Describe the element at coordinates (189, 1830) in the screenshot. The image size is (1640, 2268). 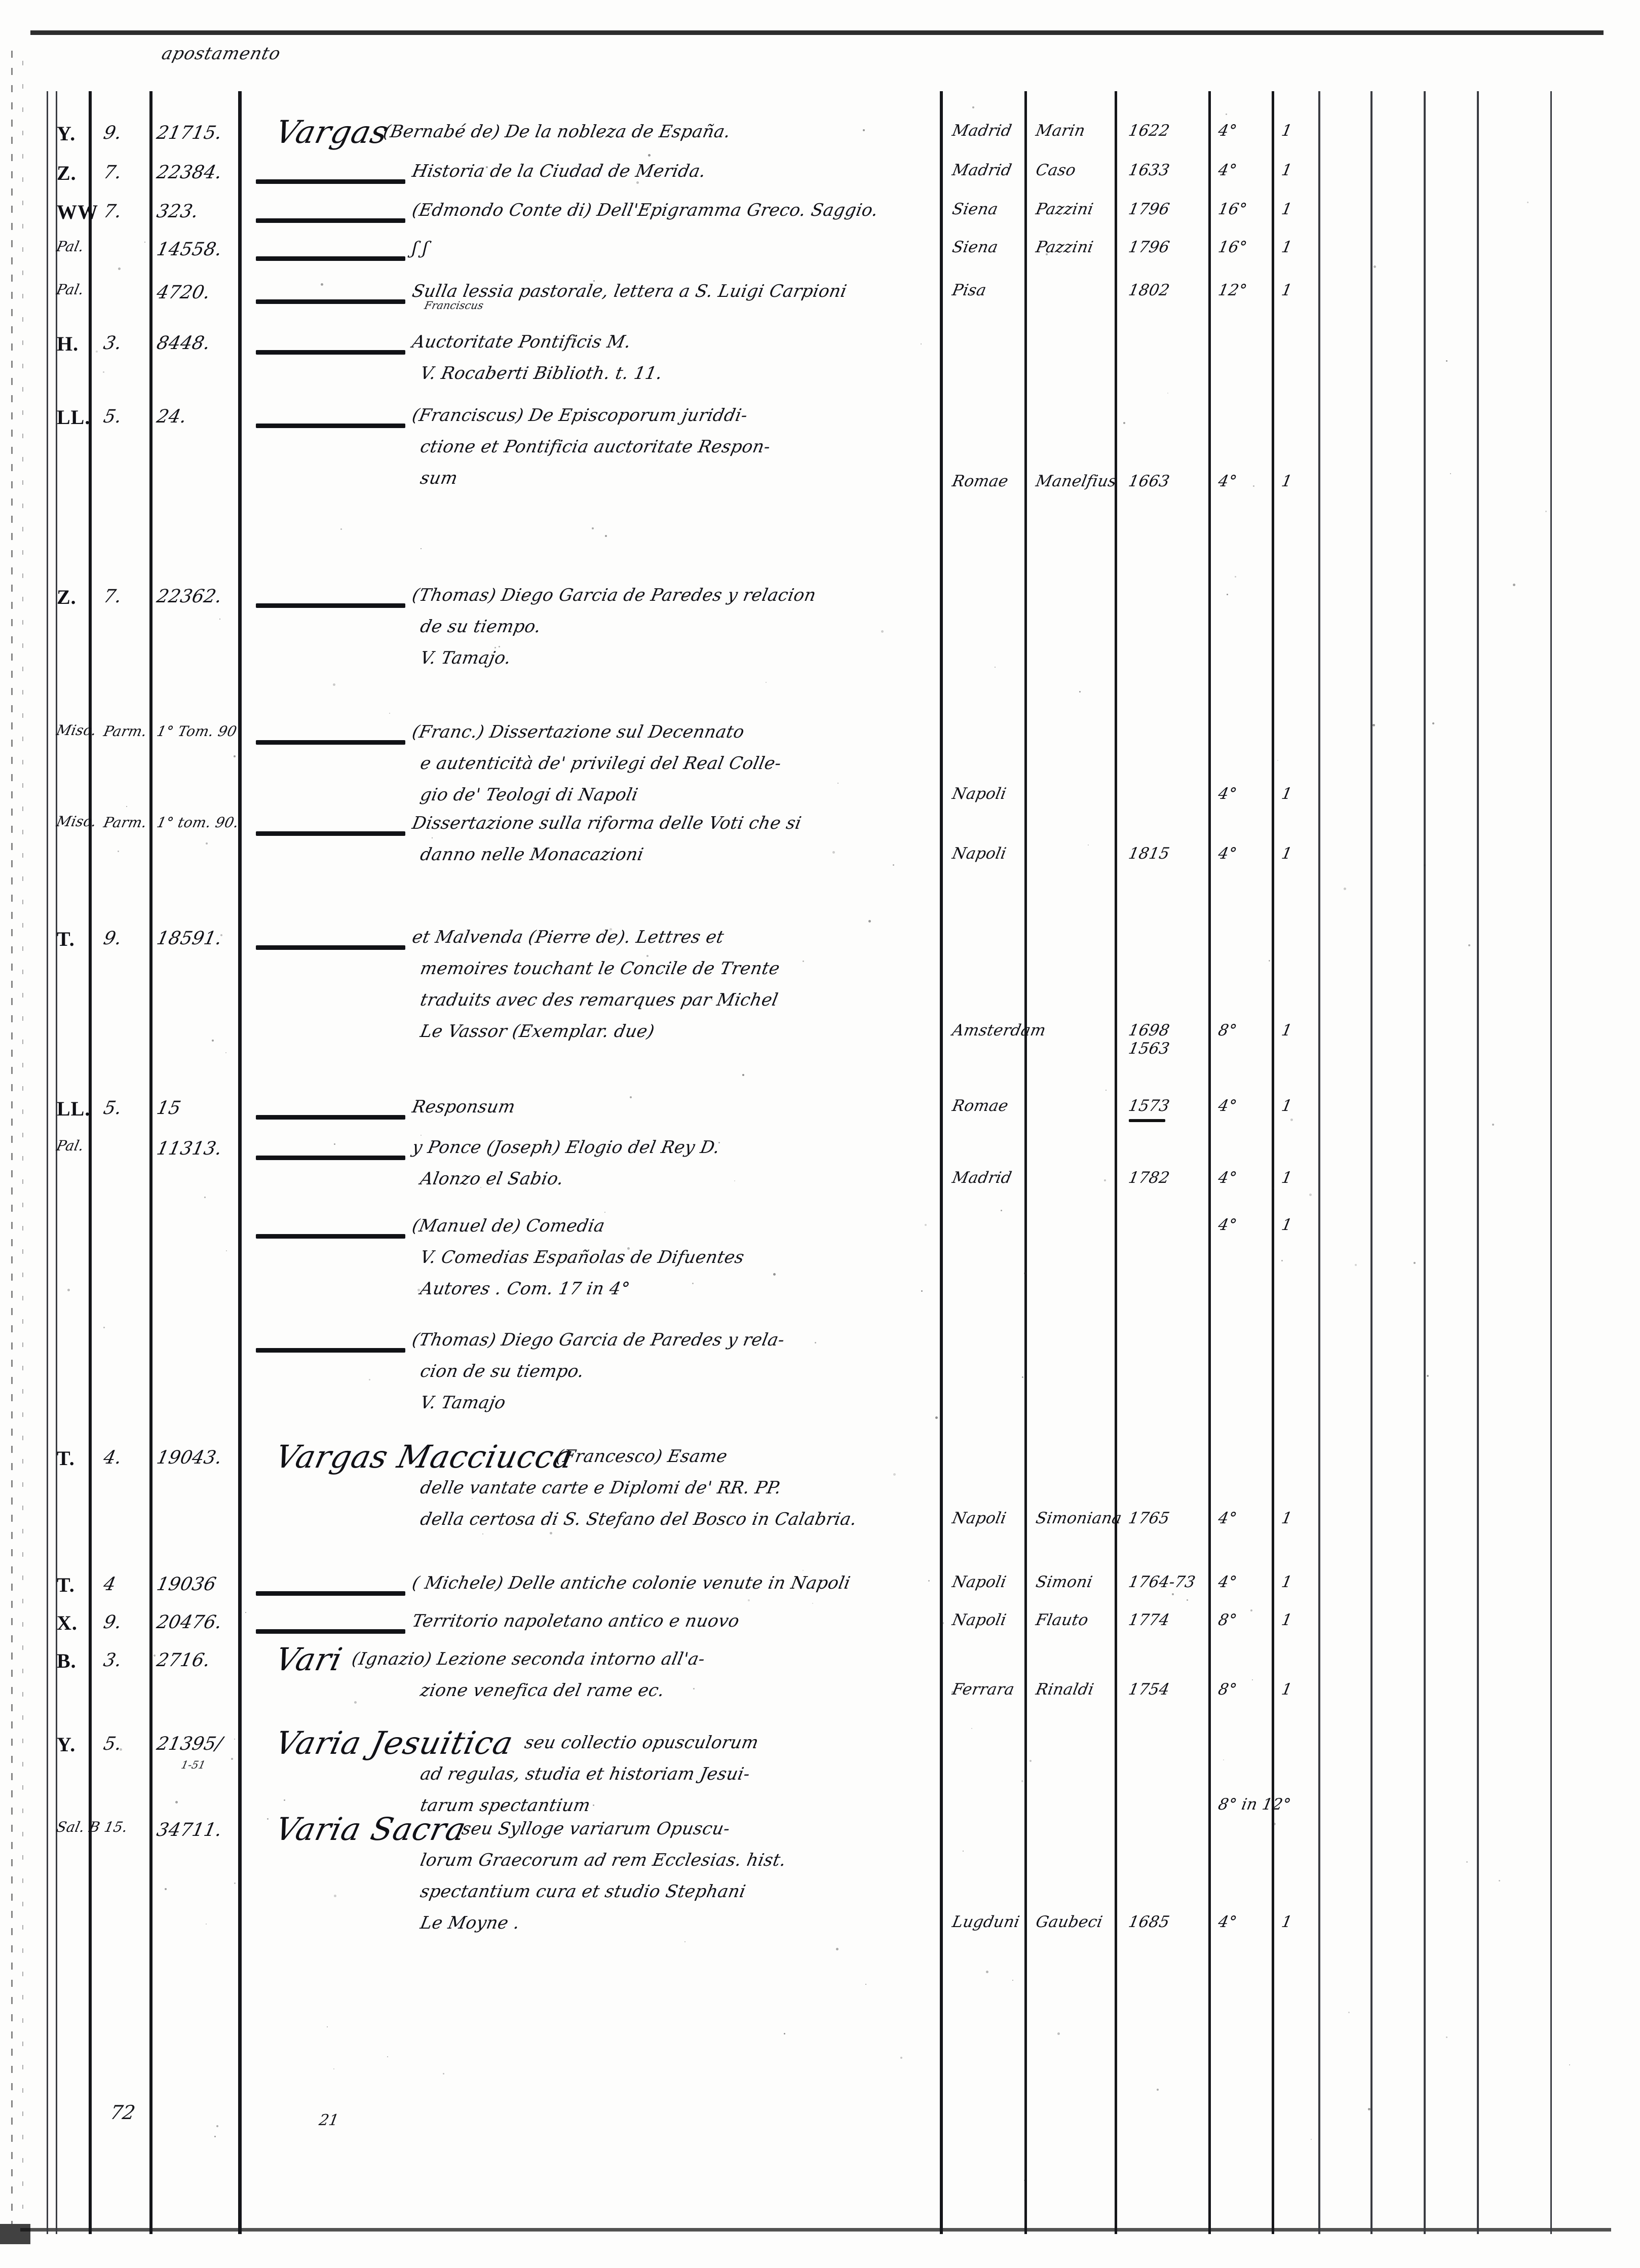
I see `cell-number: 34711.` at that location.